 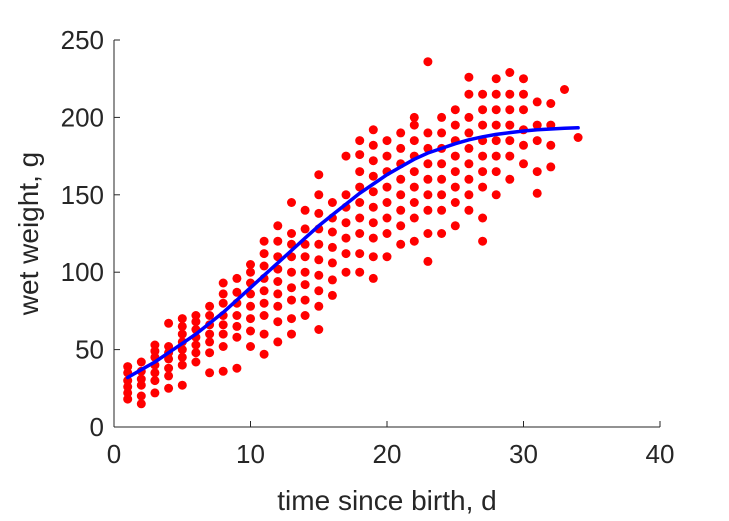 I want to click on y-tick-label: 100, so click(x=82, y=272).